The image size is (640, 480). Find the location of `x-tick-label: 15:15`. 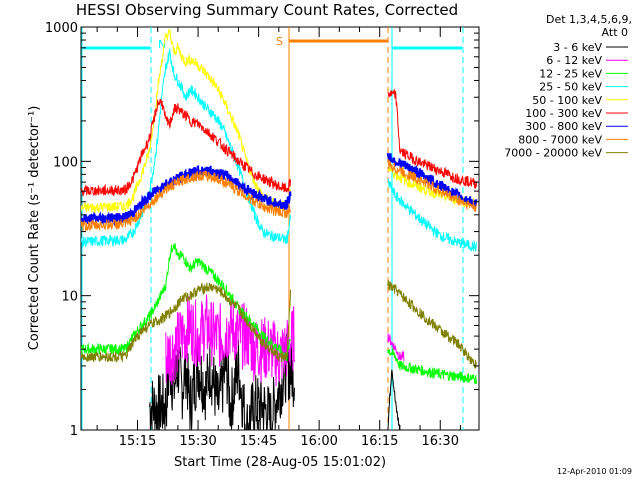

x-tick-label: 15:15 is located at coordinates (137, 441).